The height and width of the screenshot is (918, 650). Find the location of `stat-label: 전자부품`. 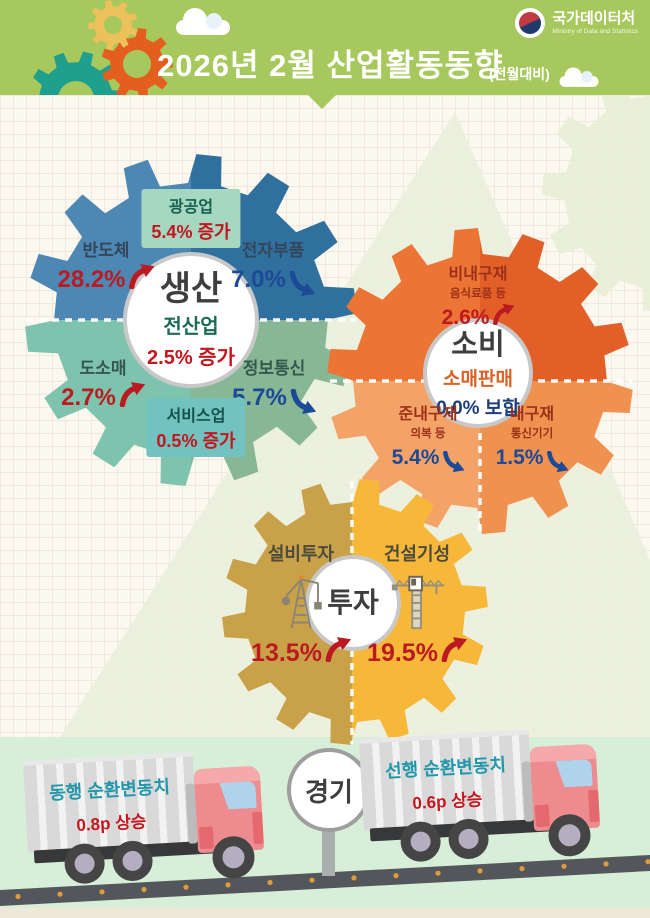

stat-label: 전자부품 is located at coordinates (273, 250).